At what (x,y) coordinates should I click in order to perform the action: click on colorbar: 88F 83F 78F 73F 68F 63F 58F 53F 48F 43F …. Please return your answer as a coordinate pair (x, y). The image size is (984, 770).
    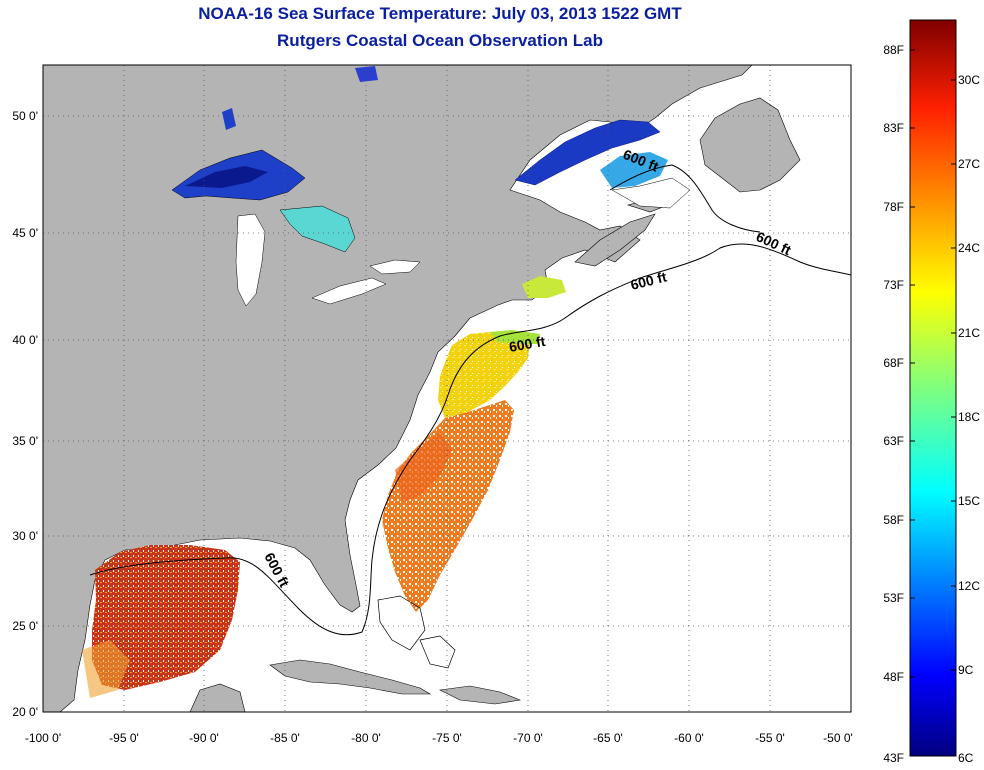
    Looking at the image, I should click on (931, 392).